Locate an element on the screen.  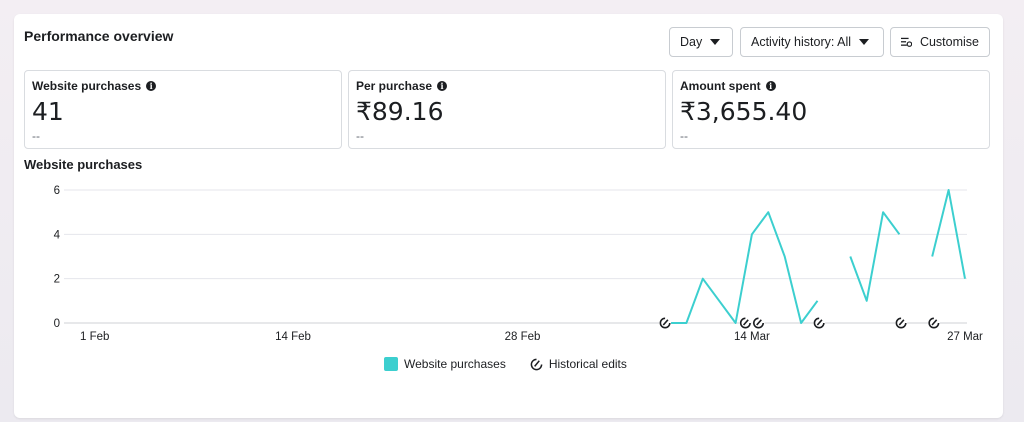
x-tick-label: 27 Mar is located at coordinates (965, 337).